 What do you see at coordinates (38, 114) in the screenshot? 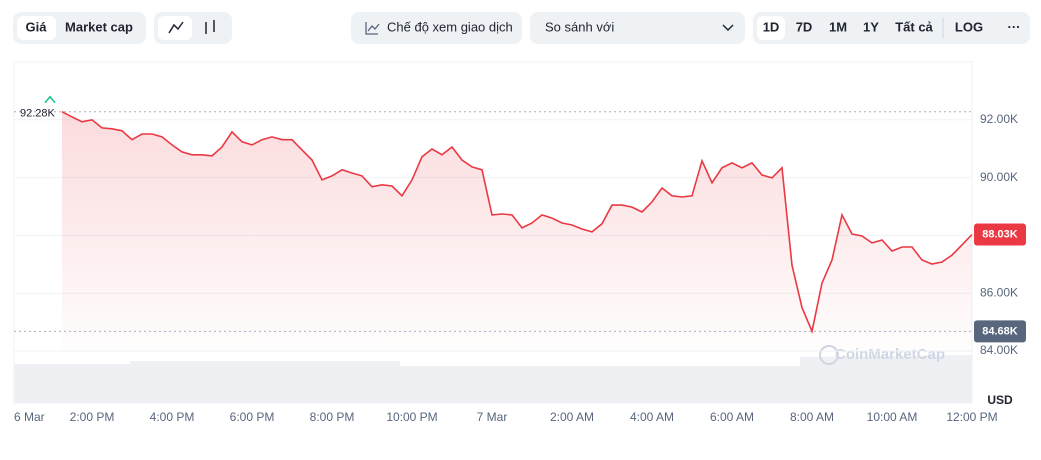
I see `high-label: 92.28K` at bounding box center [38, 114].